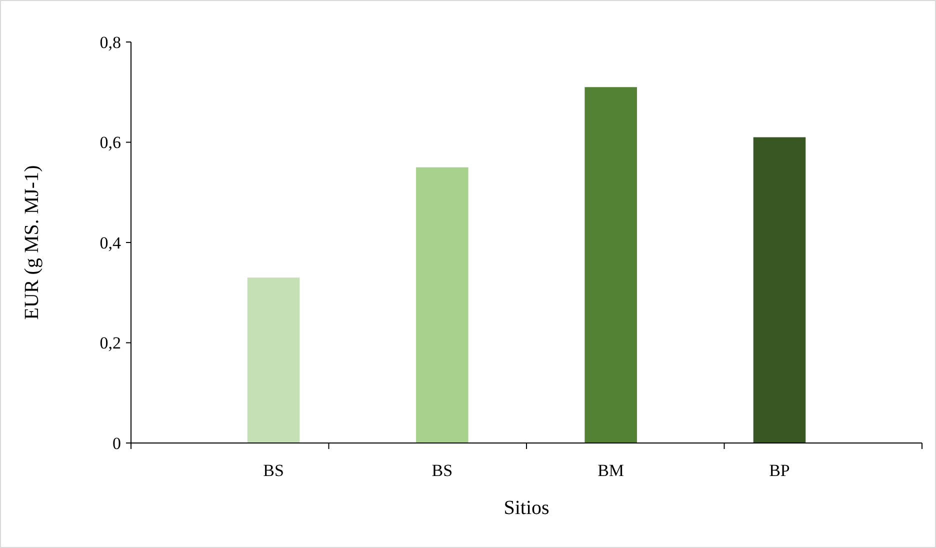 The height and width of the screenshot is (548, 936). I want to click on y-tick-label: 0,2, so click(110, 343).